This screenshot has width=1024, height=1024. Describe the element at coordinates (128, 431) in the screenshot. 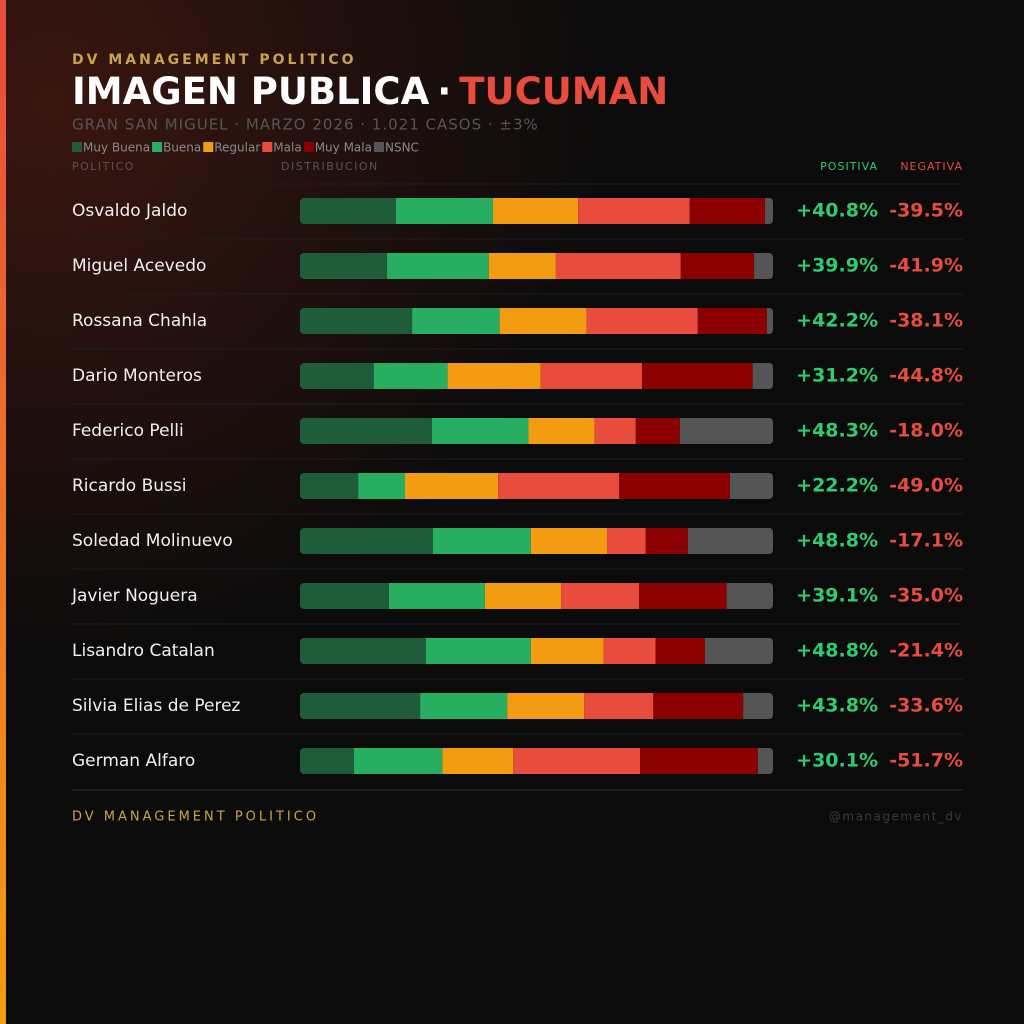

I see `politician-name: Federico Pelli` at that location.